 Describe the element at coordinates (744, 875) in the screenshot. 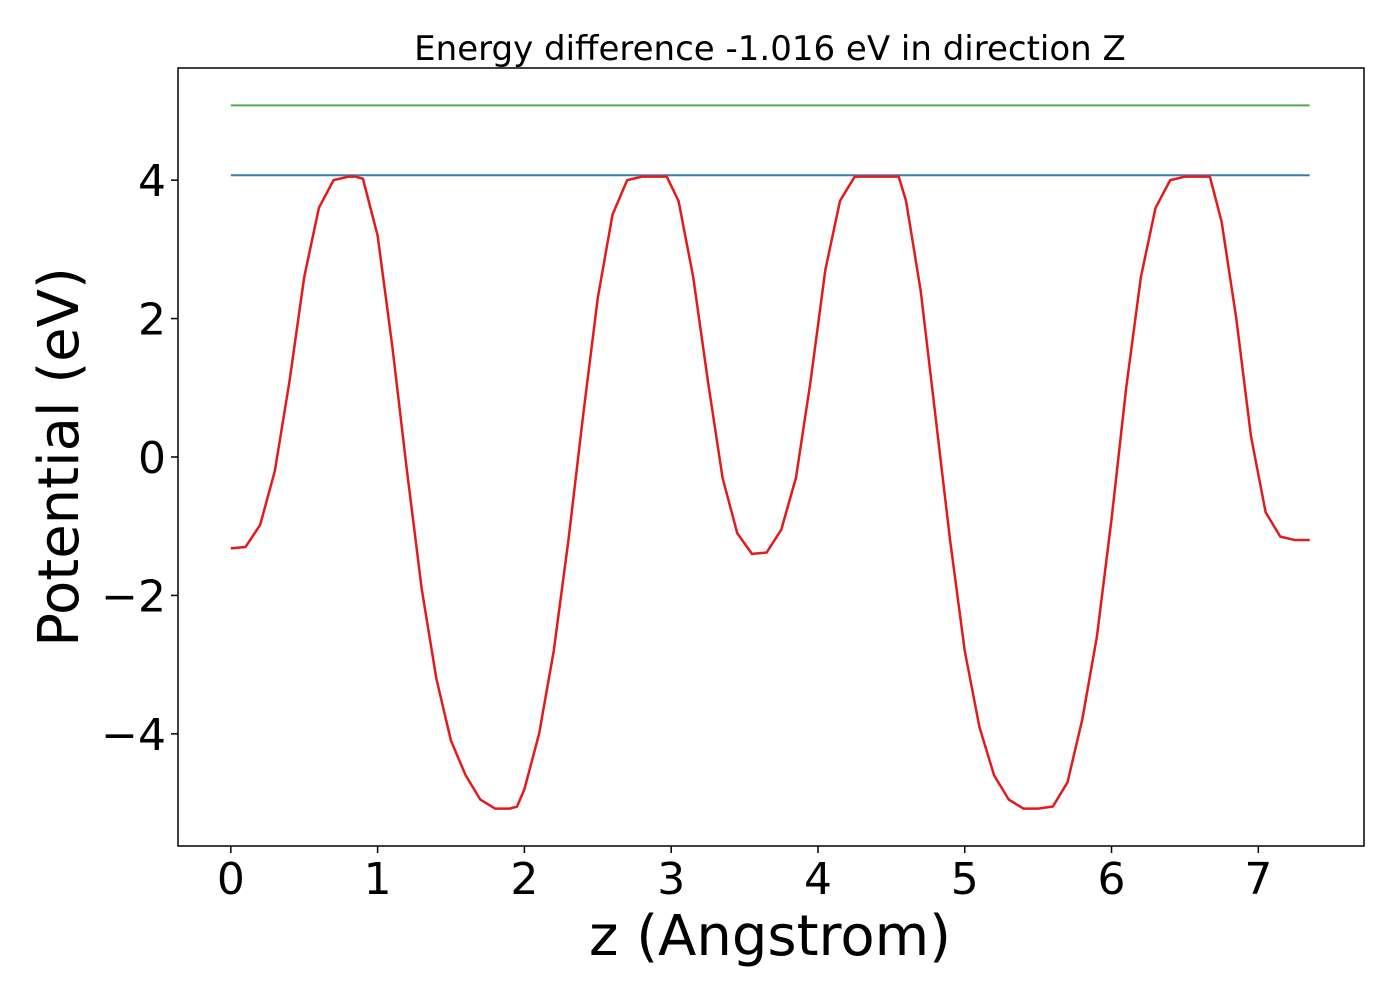

I see `x-axis-ticks: 0 1 2 3 4 5 6 7` at that location.